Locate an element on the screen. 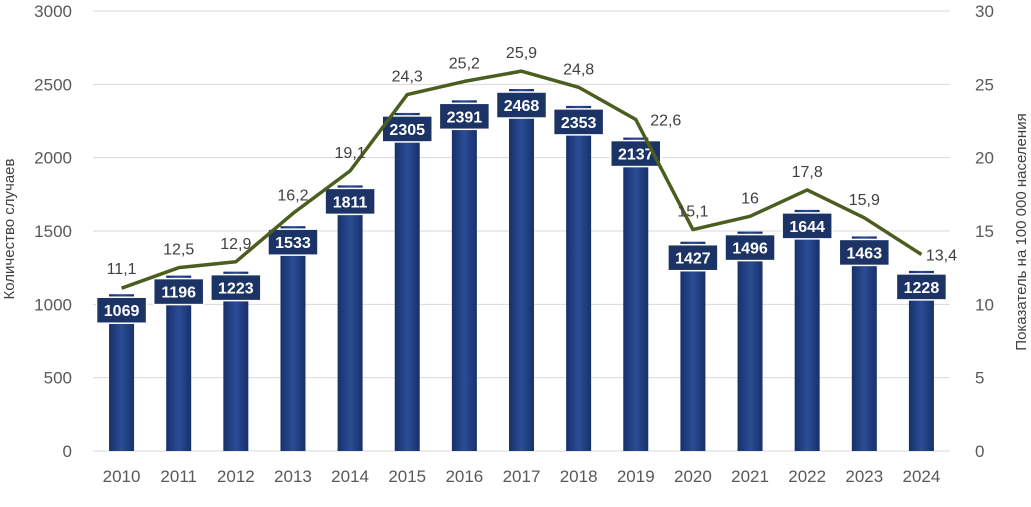  y2-tick-label: 10 is located at coordinates (984, 304).